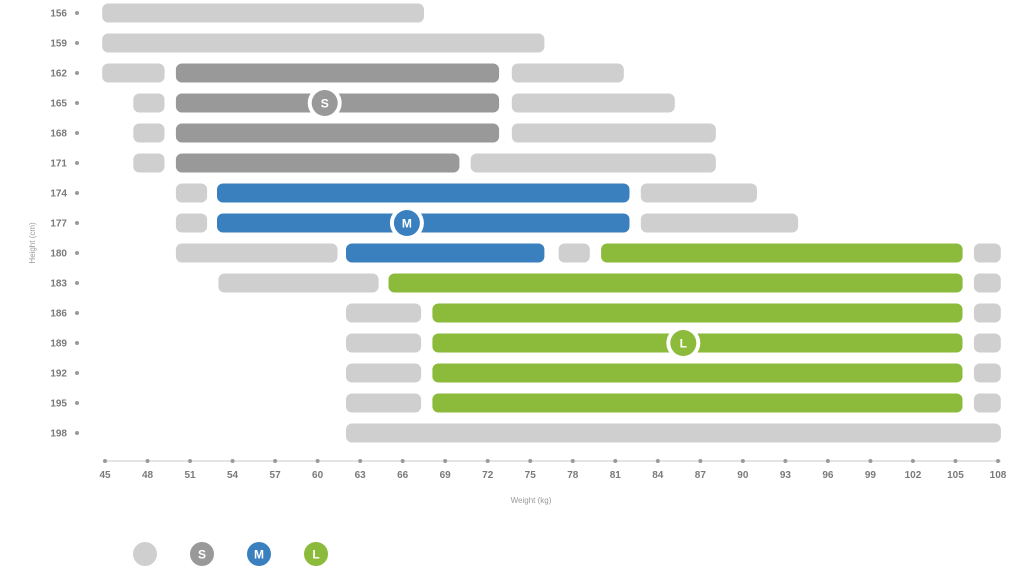 This screenshot has height=570, width=1024. Describe the element at coordinates (190, 475) in the screenshot. I see `x-tick-label: 51` at that location.